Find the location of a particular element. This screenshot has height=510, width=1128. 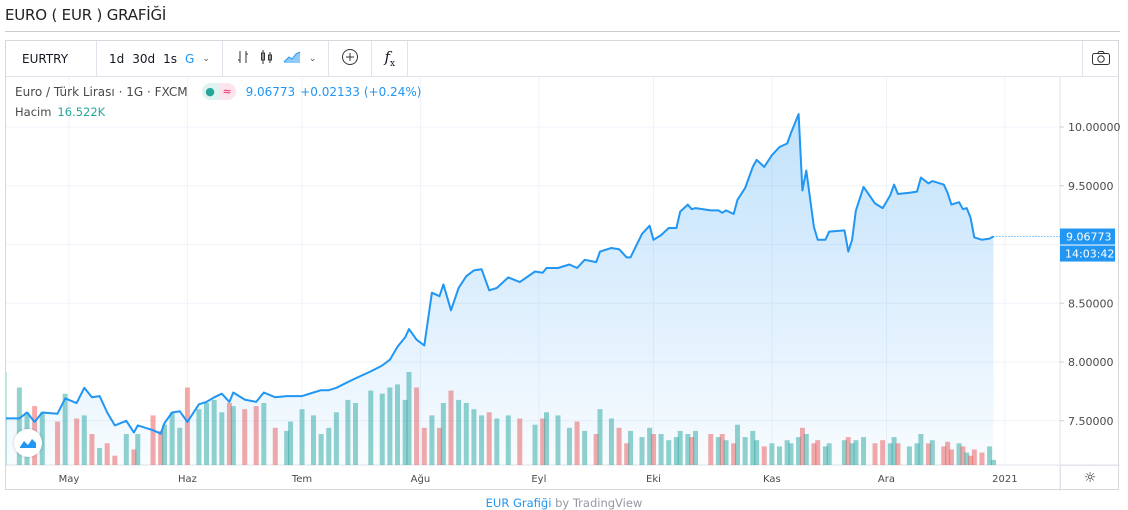

page-title: EURO ( EUR ) GRAFİĞİ is located at coordinates (86, 15).